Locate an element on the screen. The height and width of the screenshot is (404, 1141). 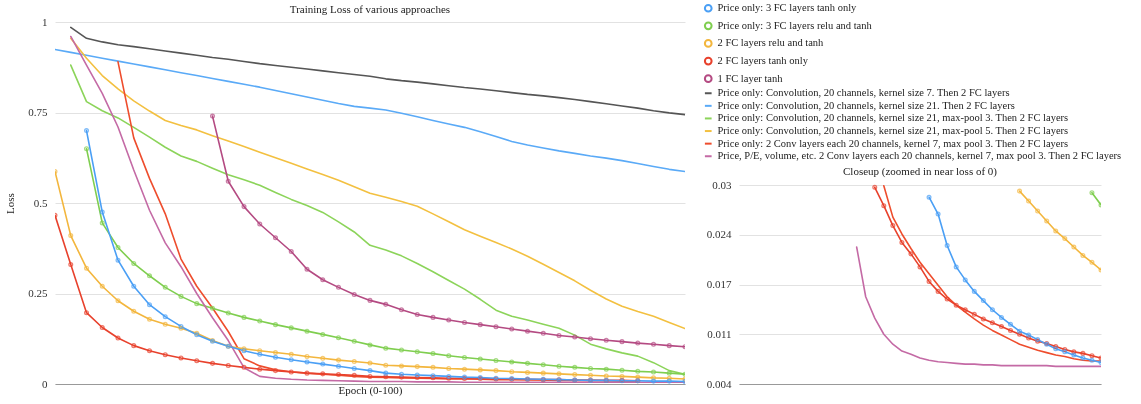
legend-label: Price only: 3 FC layers relu and tanh is located at coordinates (795, 25).